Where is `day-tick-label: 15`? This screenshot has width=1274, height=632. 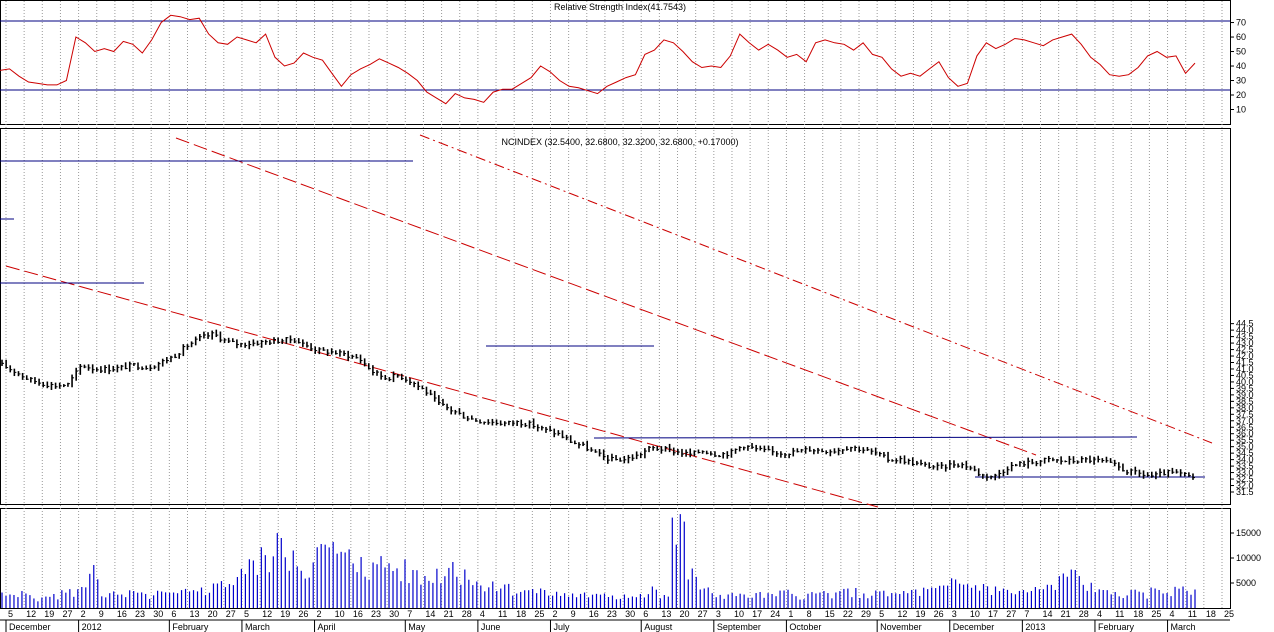
day-tick-label: 15 is located at coordinates (830, 614).